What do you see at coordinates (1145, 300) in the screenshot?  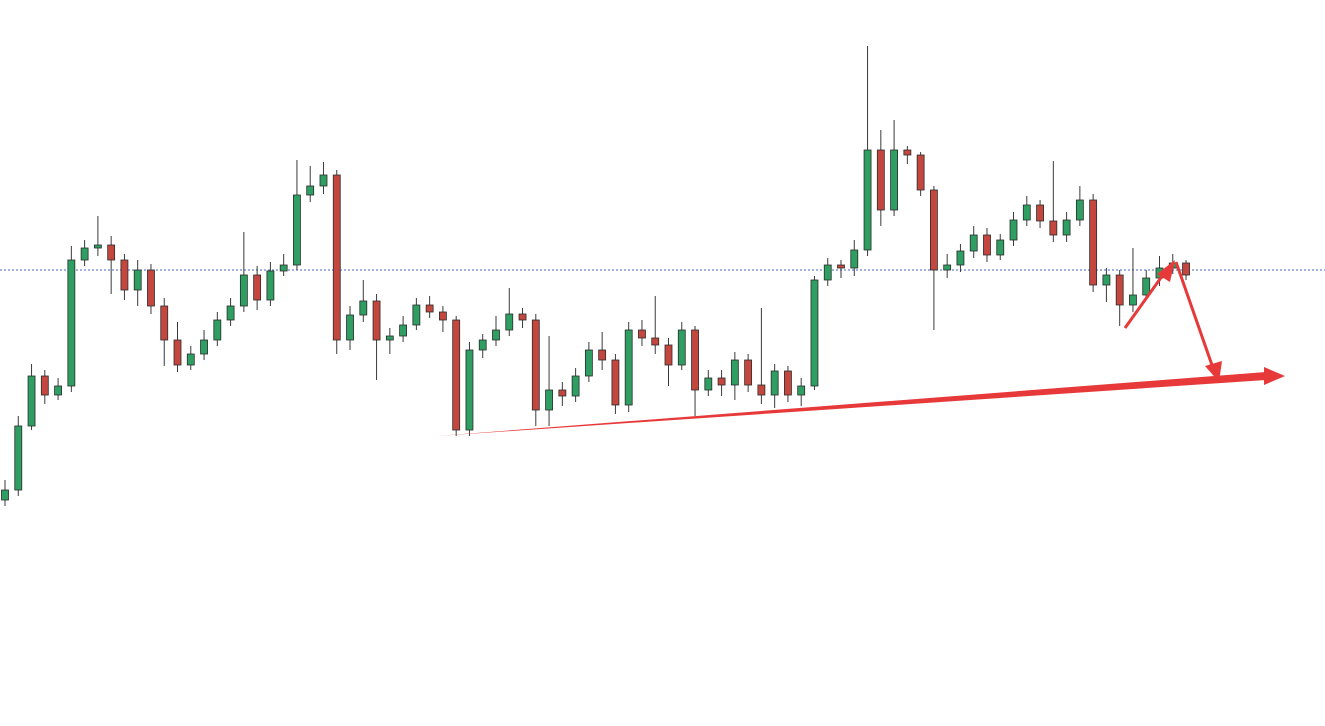 I see `arrow-up` at bounding box center [1145, 300].